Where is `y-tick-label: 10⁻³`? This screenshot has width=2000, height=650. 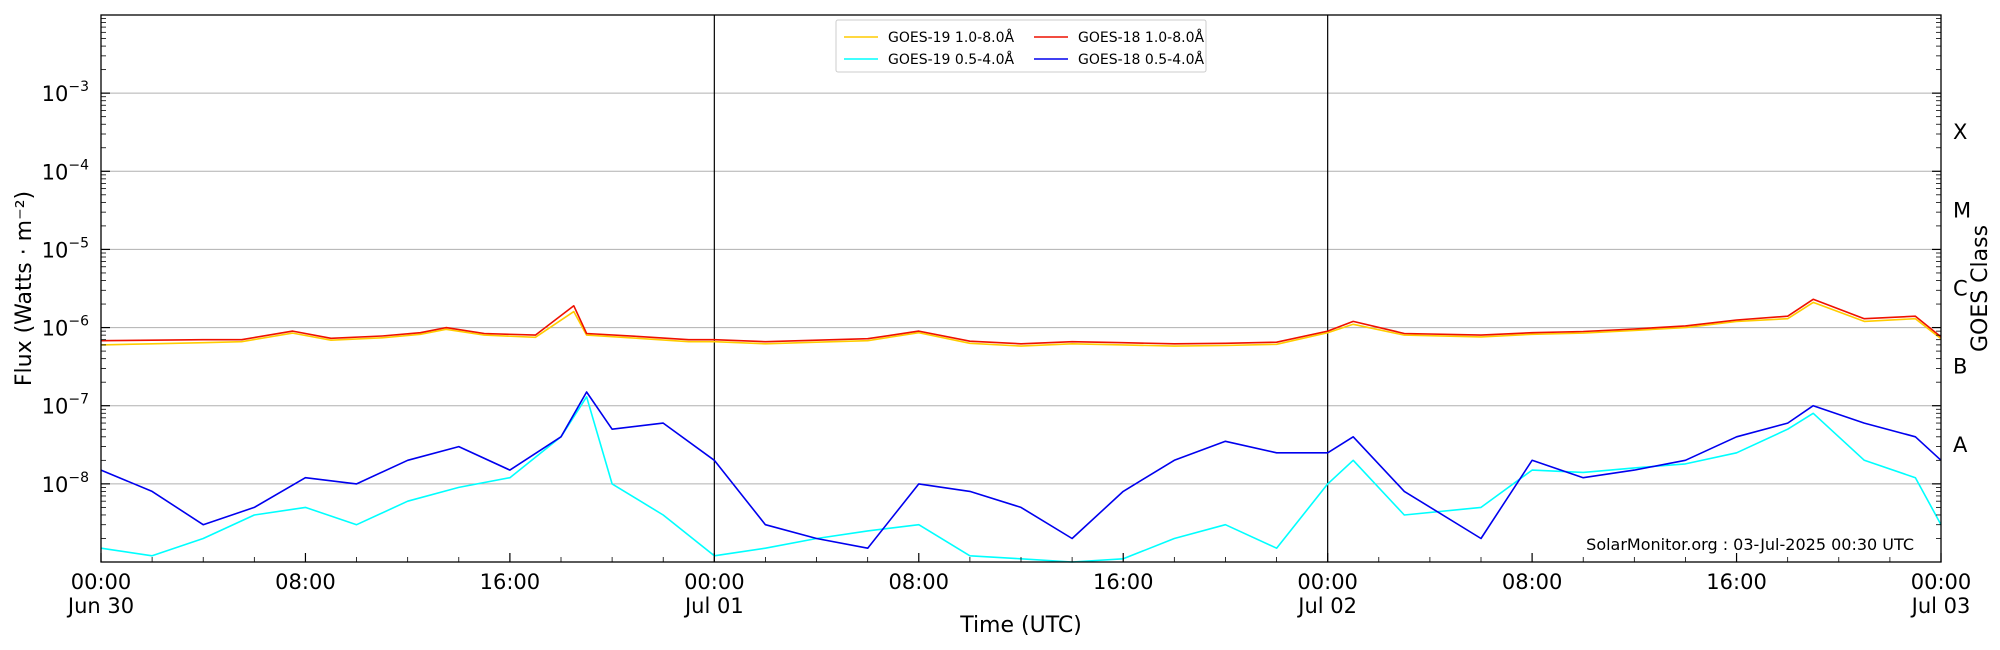
y-tick-label: 10⁻³ is located at coordinates (65, 92).